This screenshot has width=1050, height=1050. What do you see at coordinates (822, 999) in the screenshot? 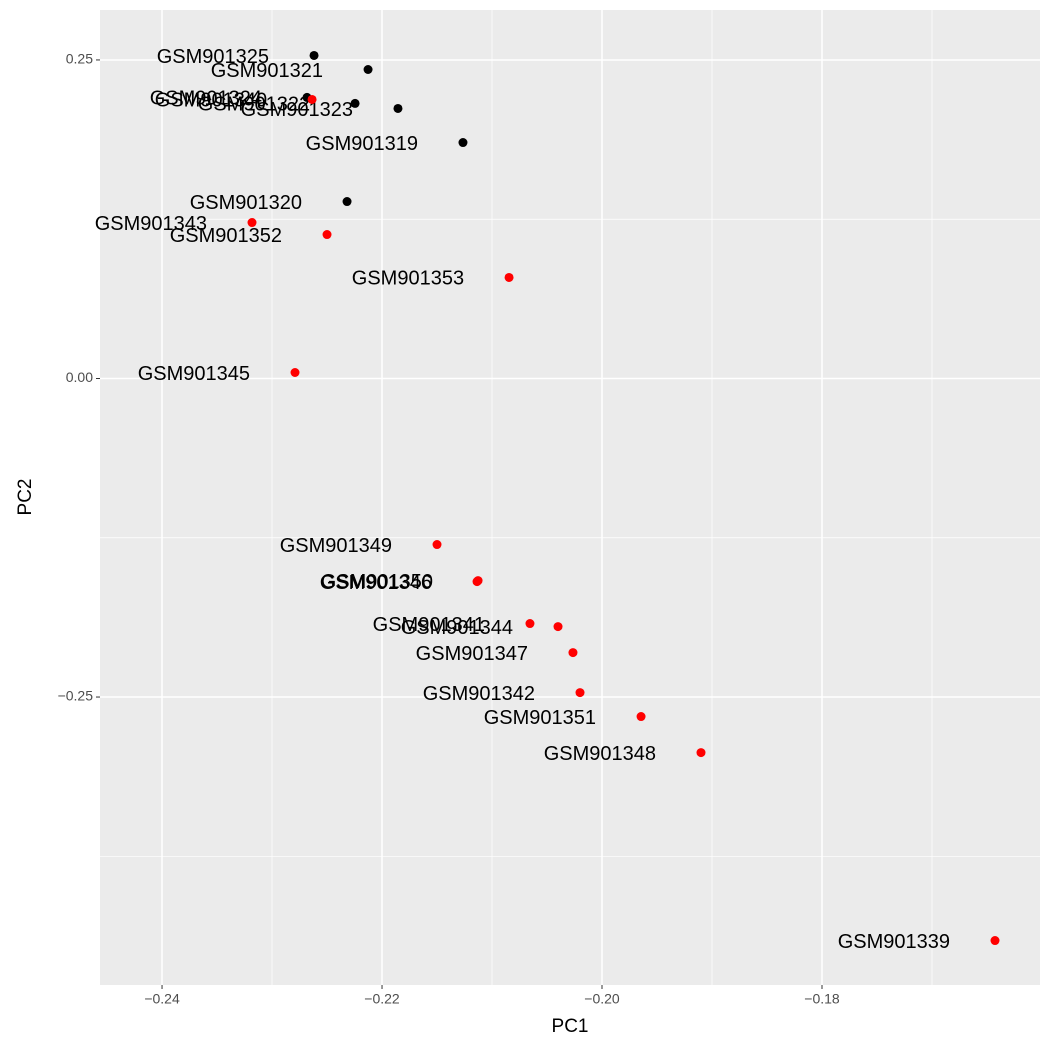
I see `x-tick-label: −0.18` at bounding box center [822, 999].